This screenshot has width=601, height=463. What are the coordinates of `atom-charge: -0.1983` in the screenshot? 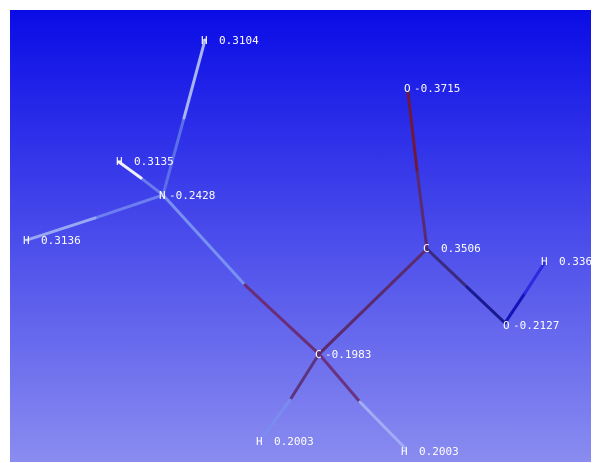 It's located at (348, 354).